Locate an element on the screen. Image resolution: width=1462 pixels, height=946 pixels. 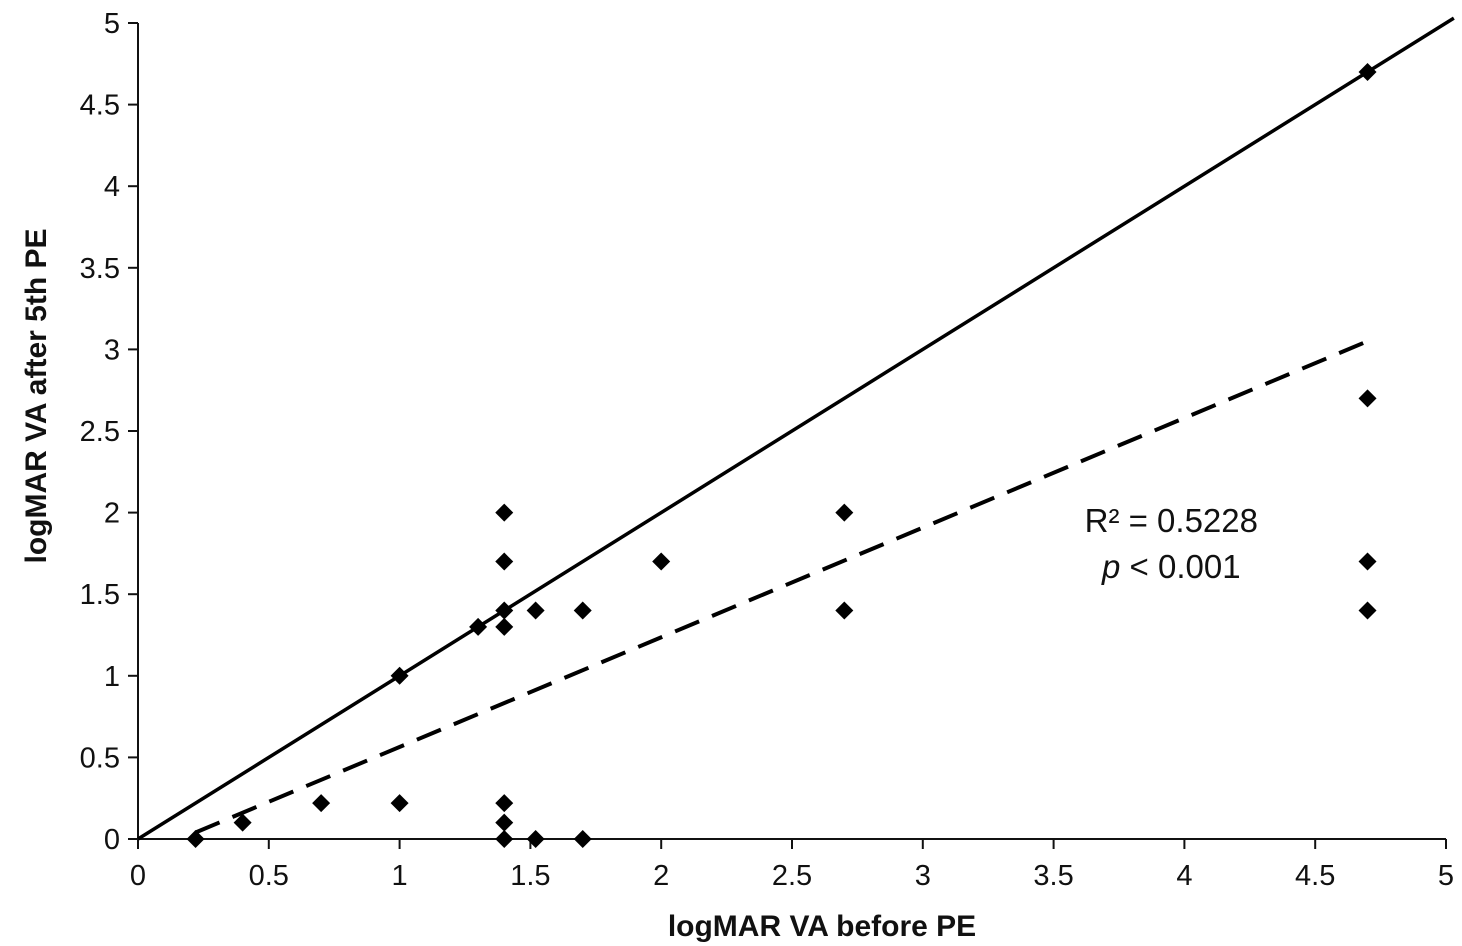
y-tick-label: 4.5 is located at coordinates (100, 106).